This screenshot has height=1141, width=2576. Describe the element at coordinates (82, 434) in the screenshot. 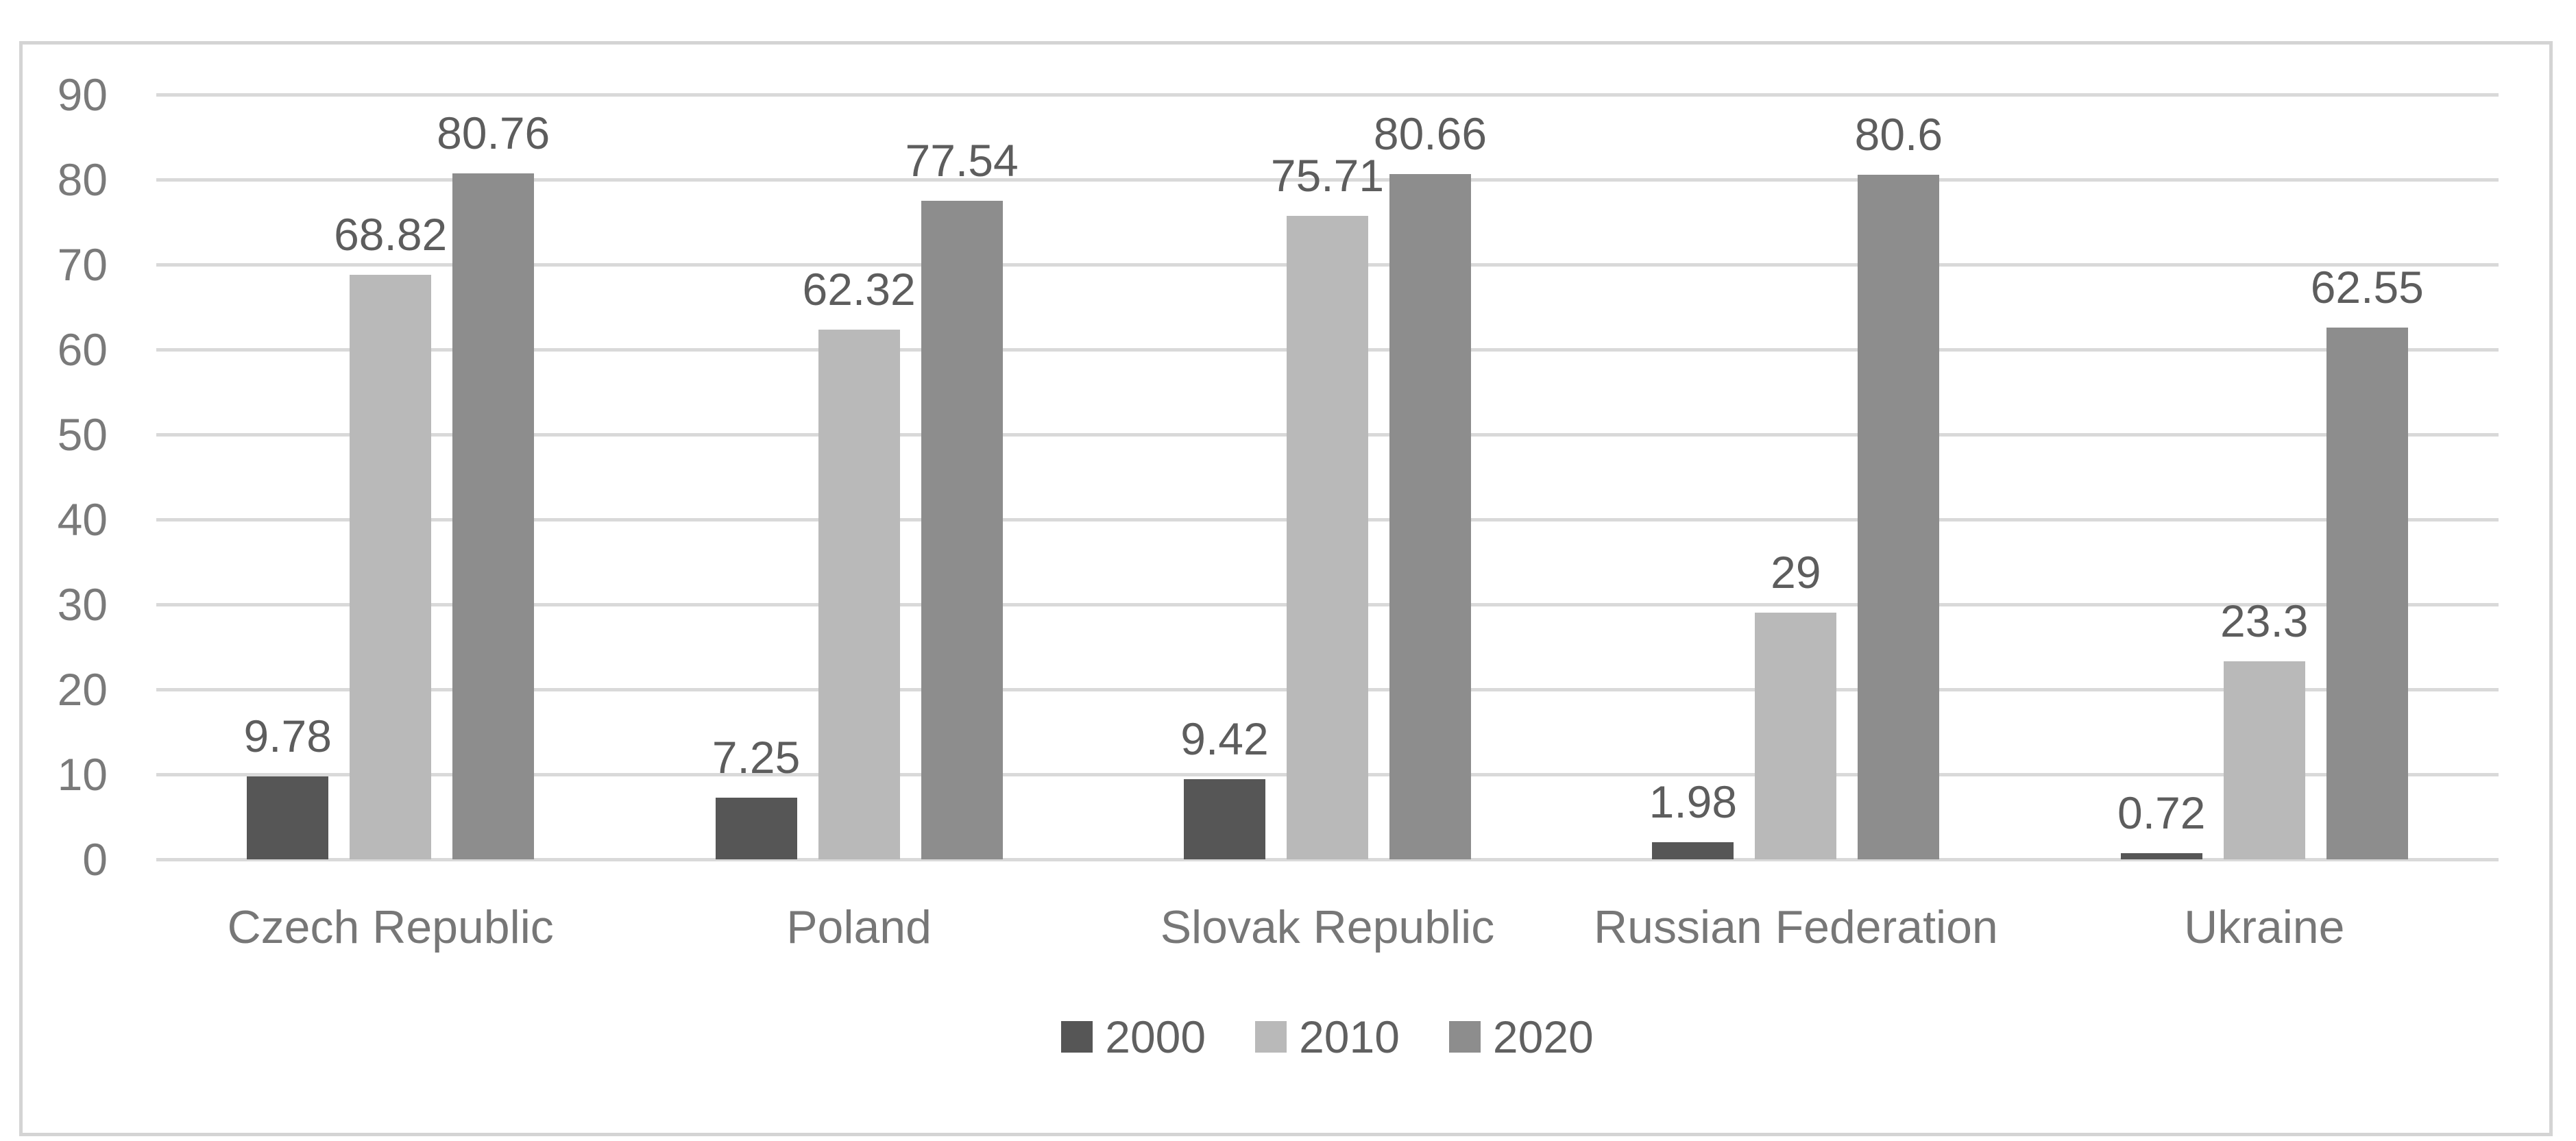

I see `y-tick-label-50: 50` at that location.